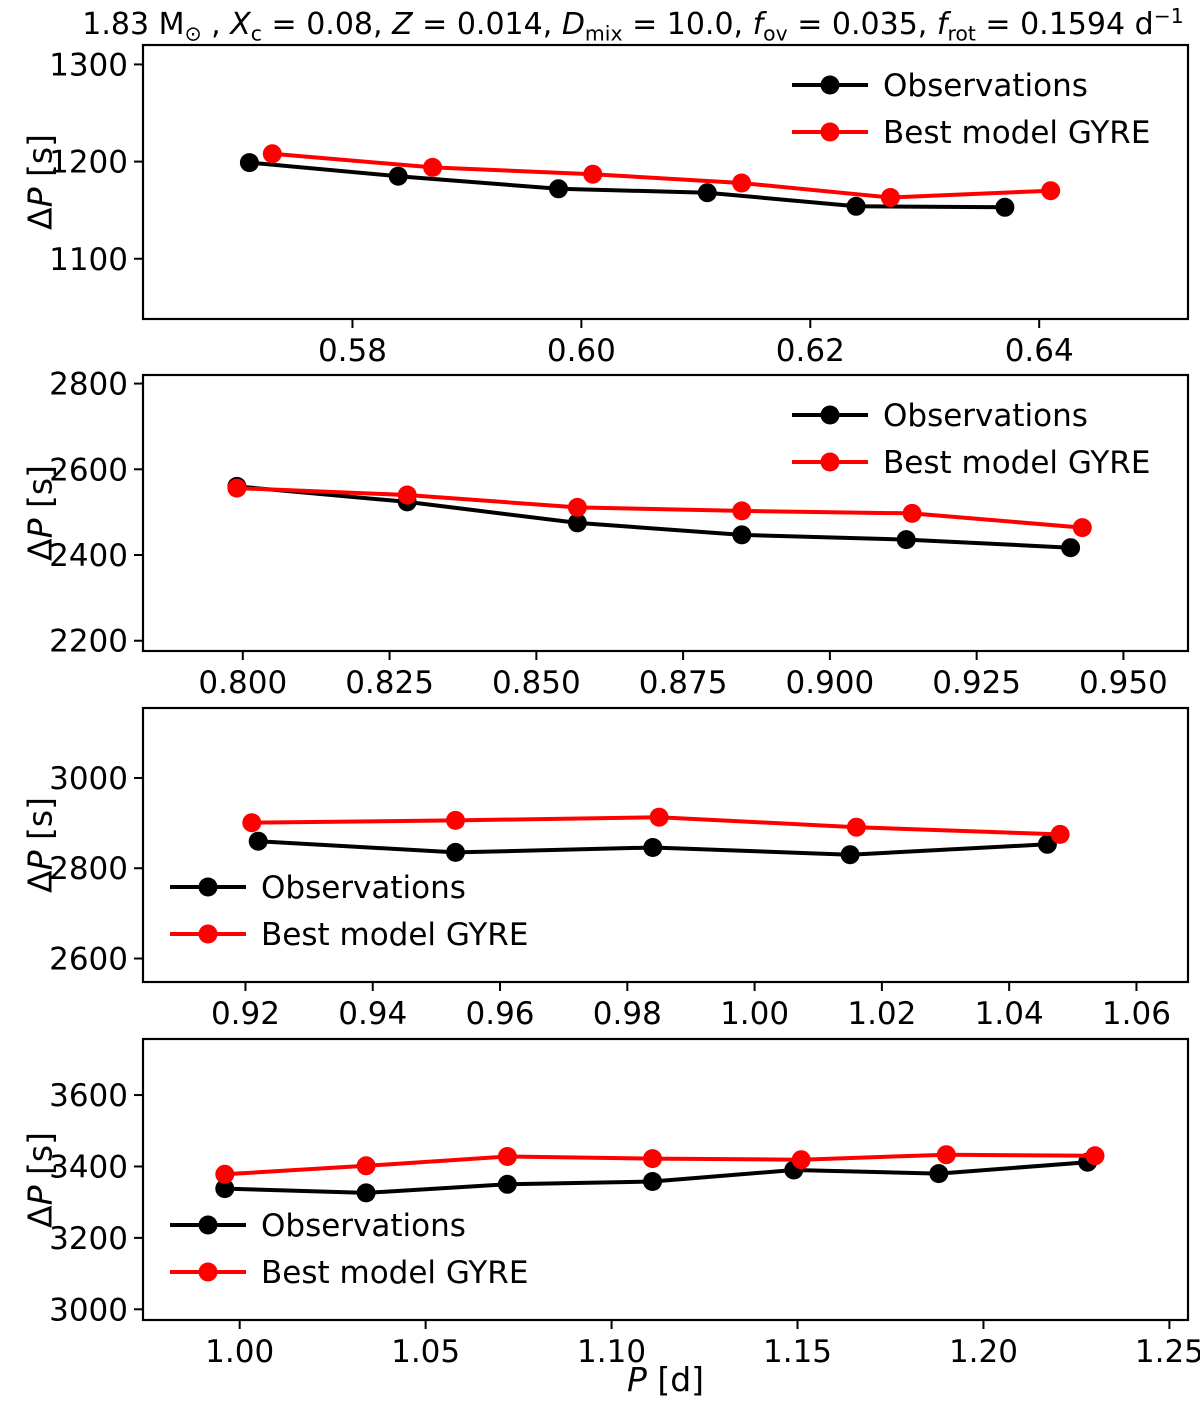  Describe the element at coordinates (687, 25) in the screenshot. I see `label-fragment: = 10.0,` at that location.